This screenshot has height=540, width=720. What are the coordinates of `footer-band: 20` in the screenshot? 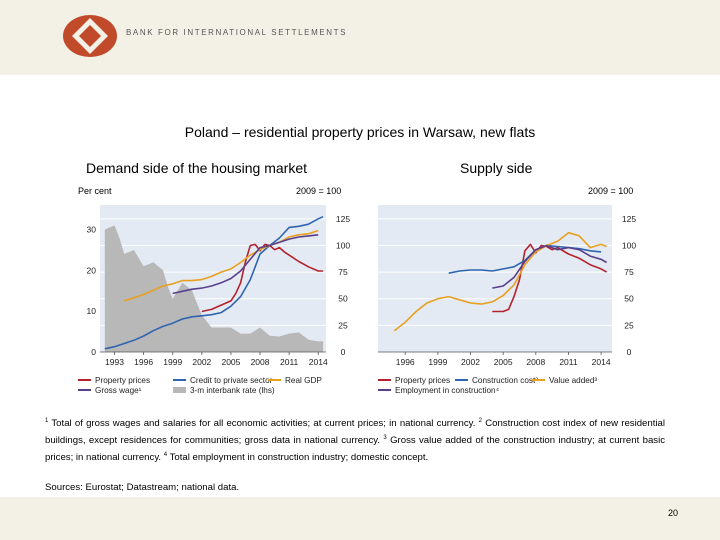 It's located at (360, 518).